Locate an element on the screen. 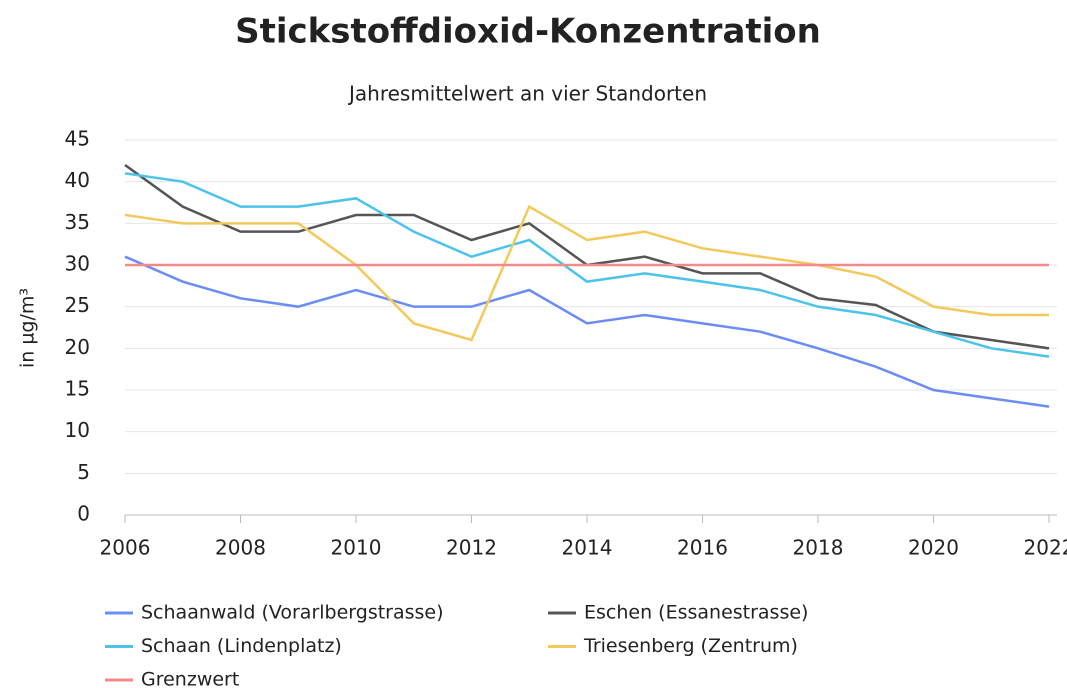 The width and height of the screenshot is (1067, 688). x-tick-label: 2016 is located at coordinates (702, 548).